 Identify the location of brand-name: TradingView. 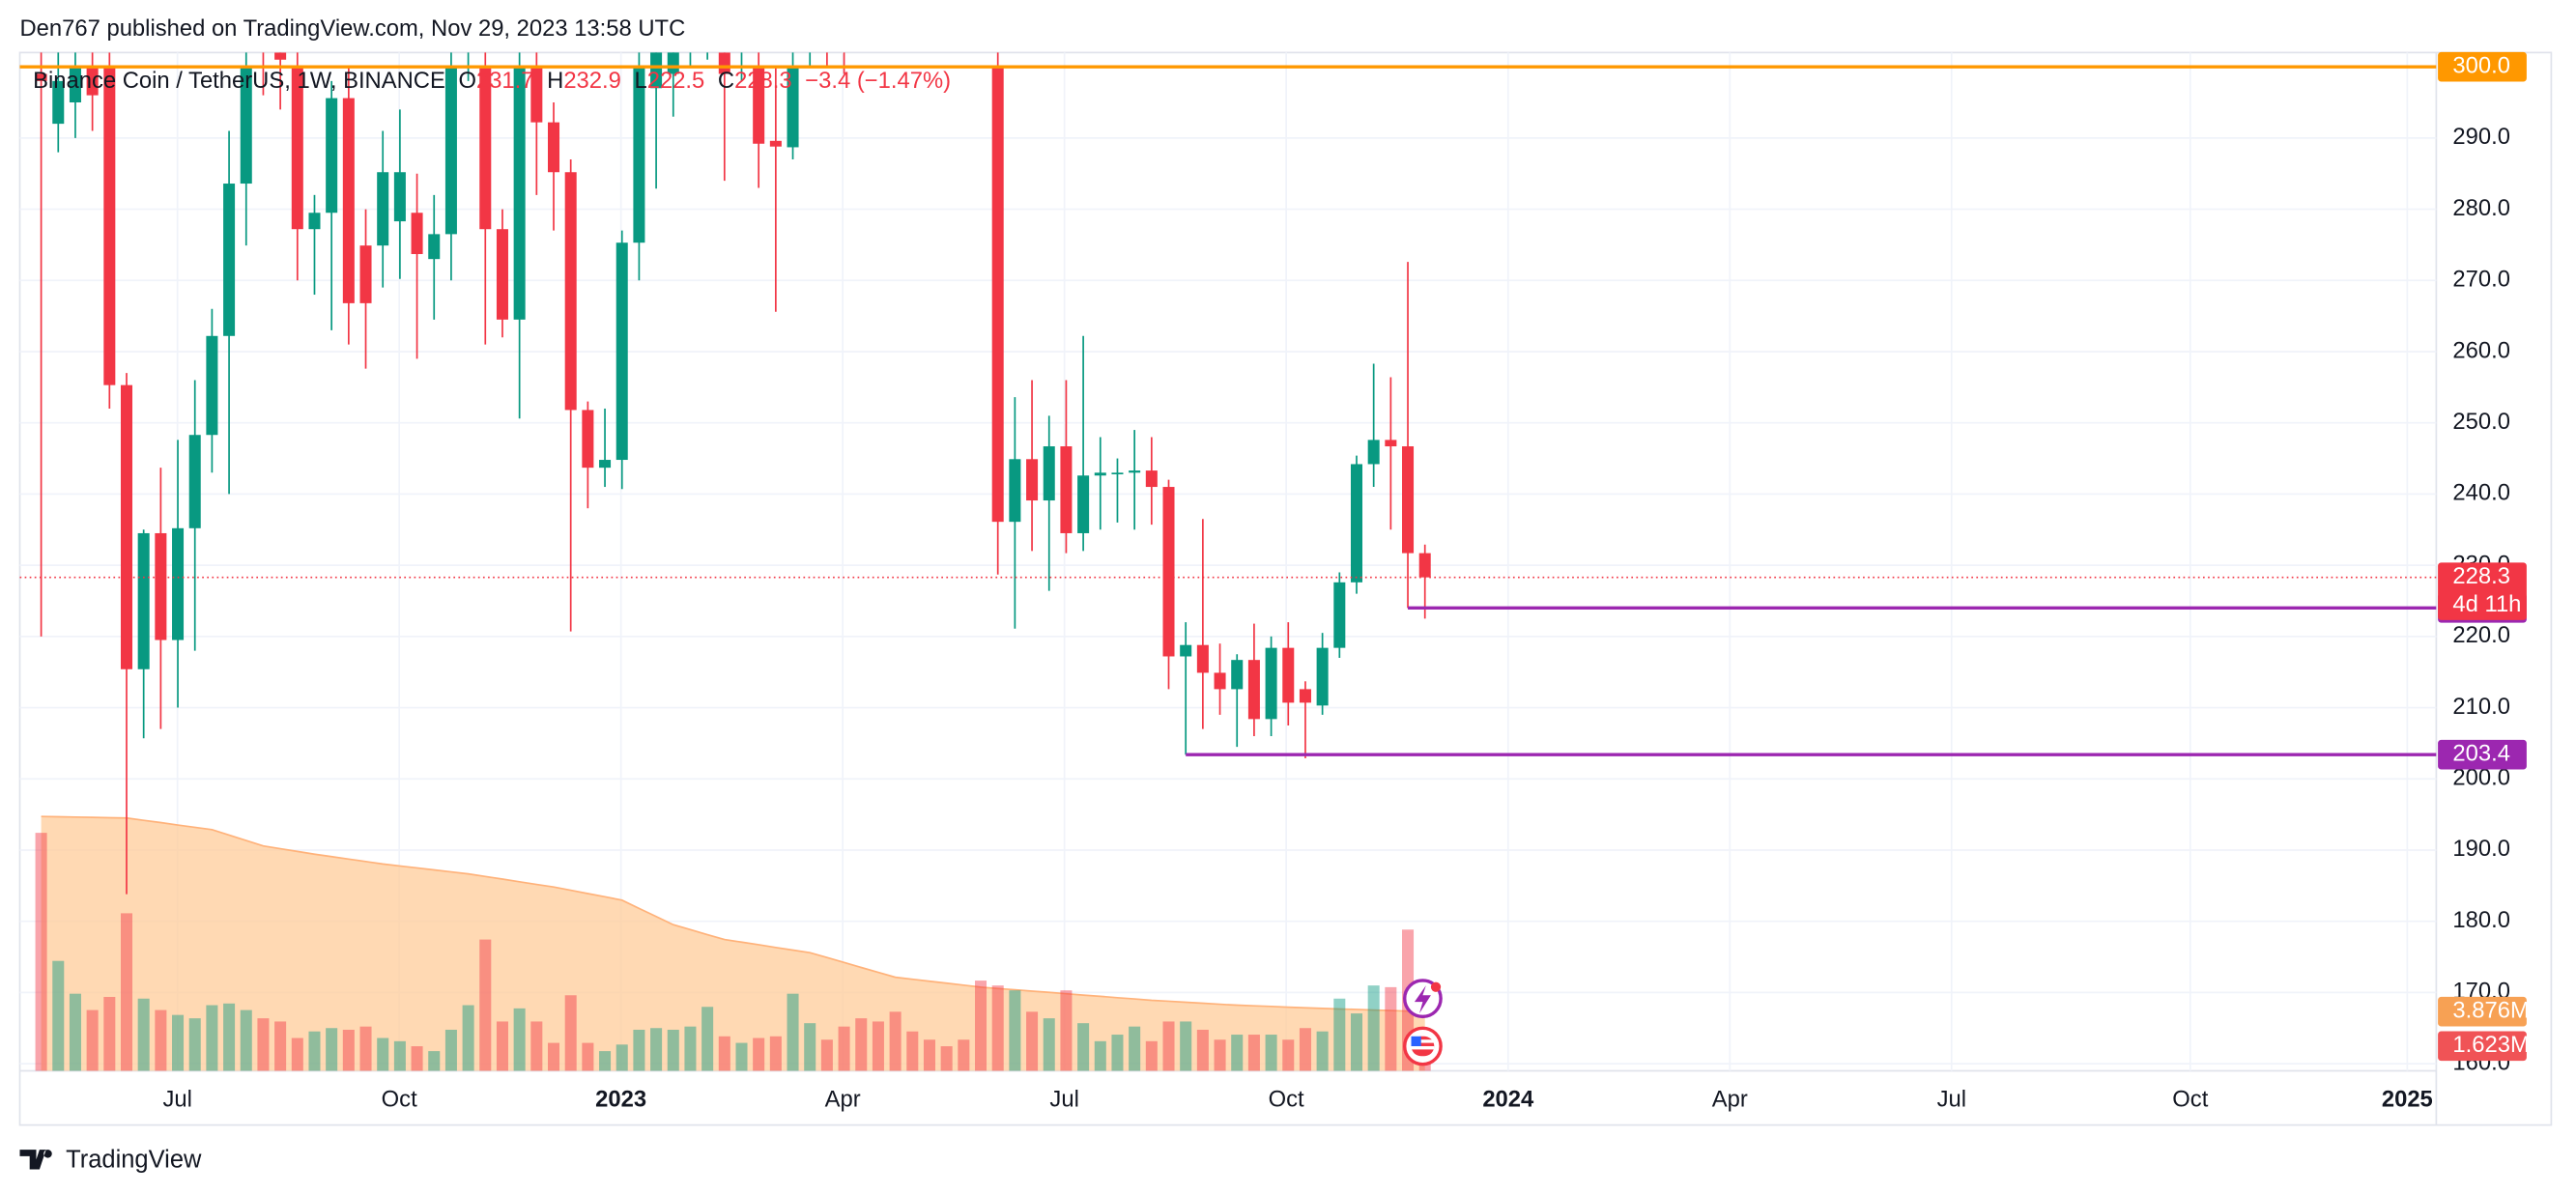
(134, 1160).